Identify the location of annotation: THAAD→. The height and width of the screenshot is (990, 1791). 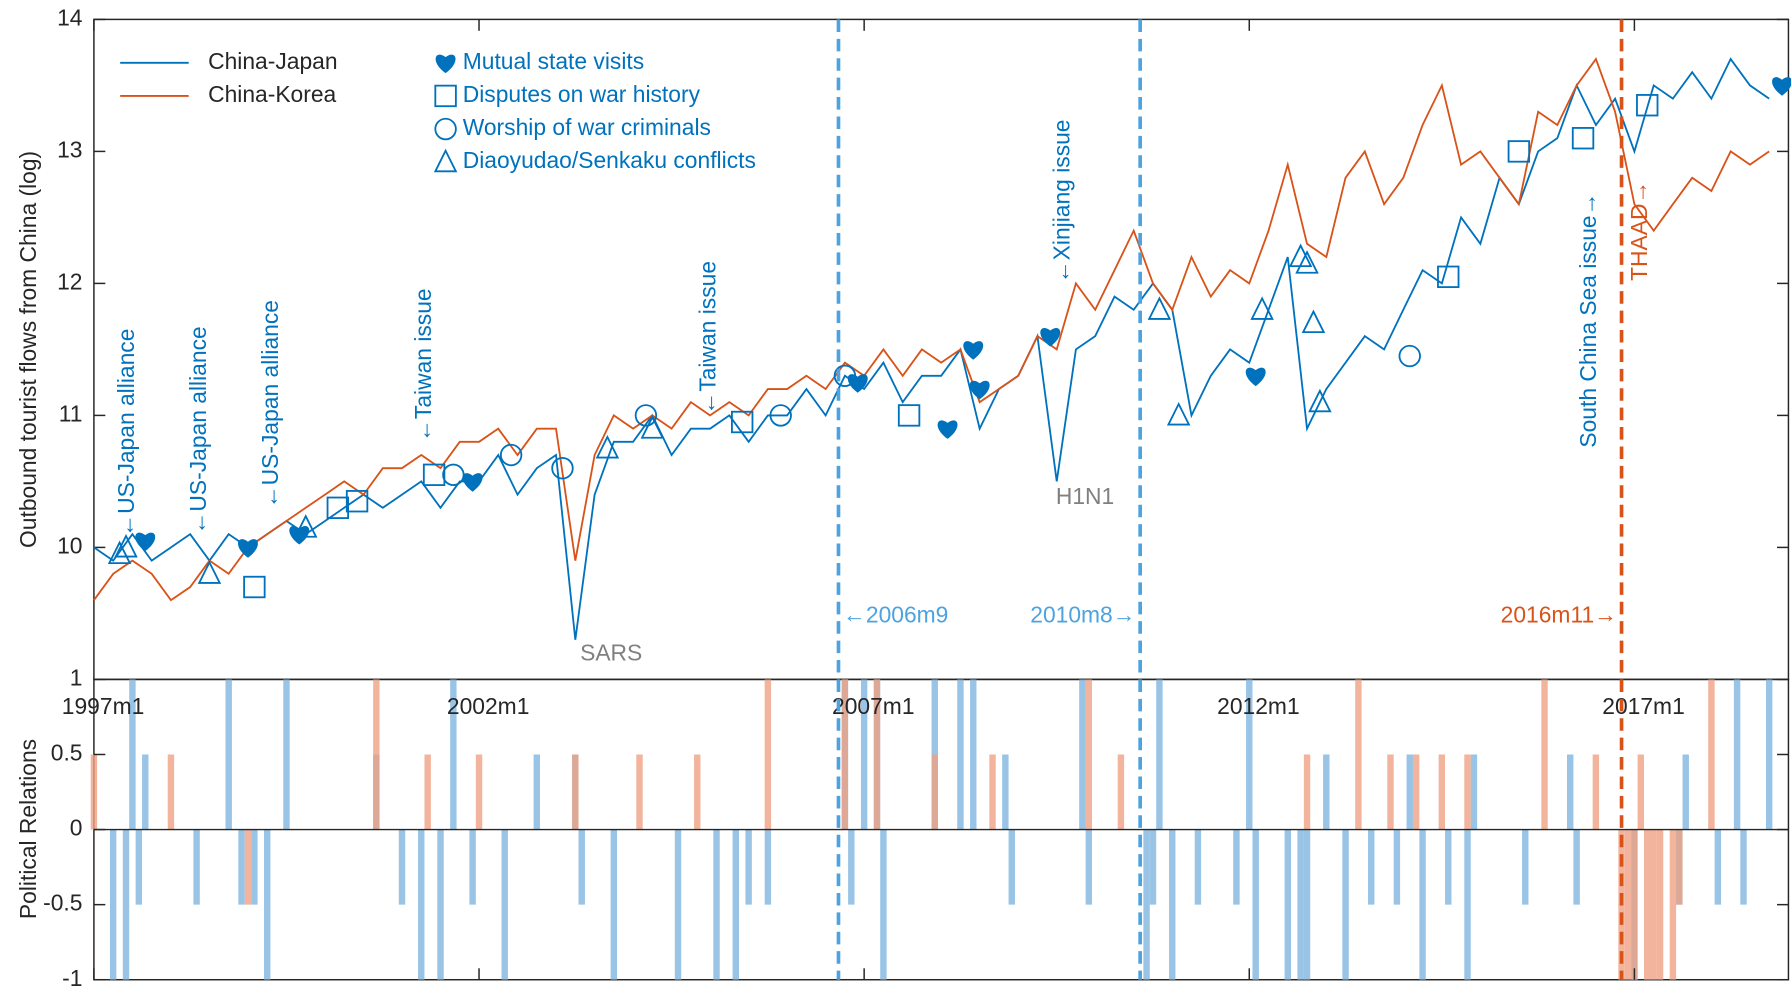
(1639, 231).